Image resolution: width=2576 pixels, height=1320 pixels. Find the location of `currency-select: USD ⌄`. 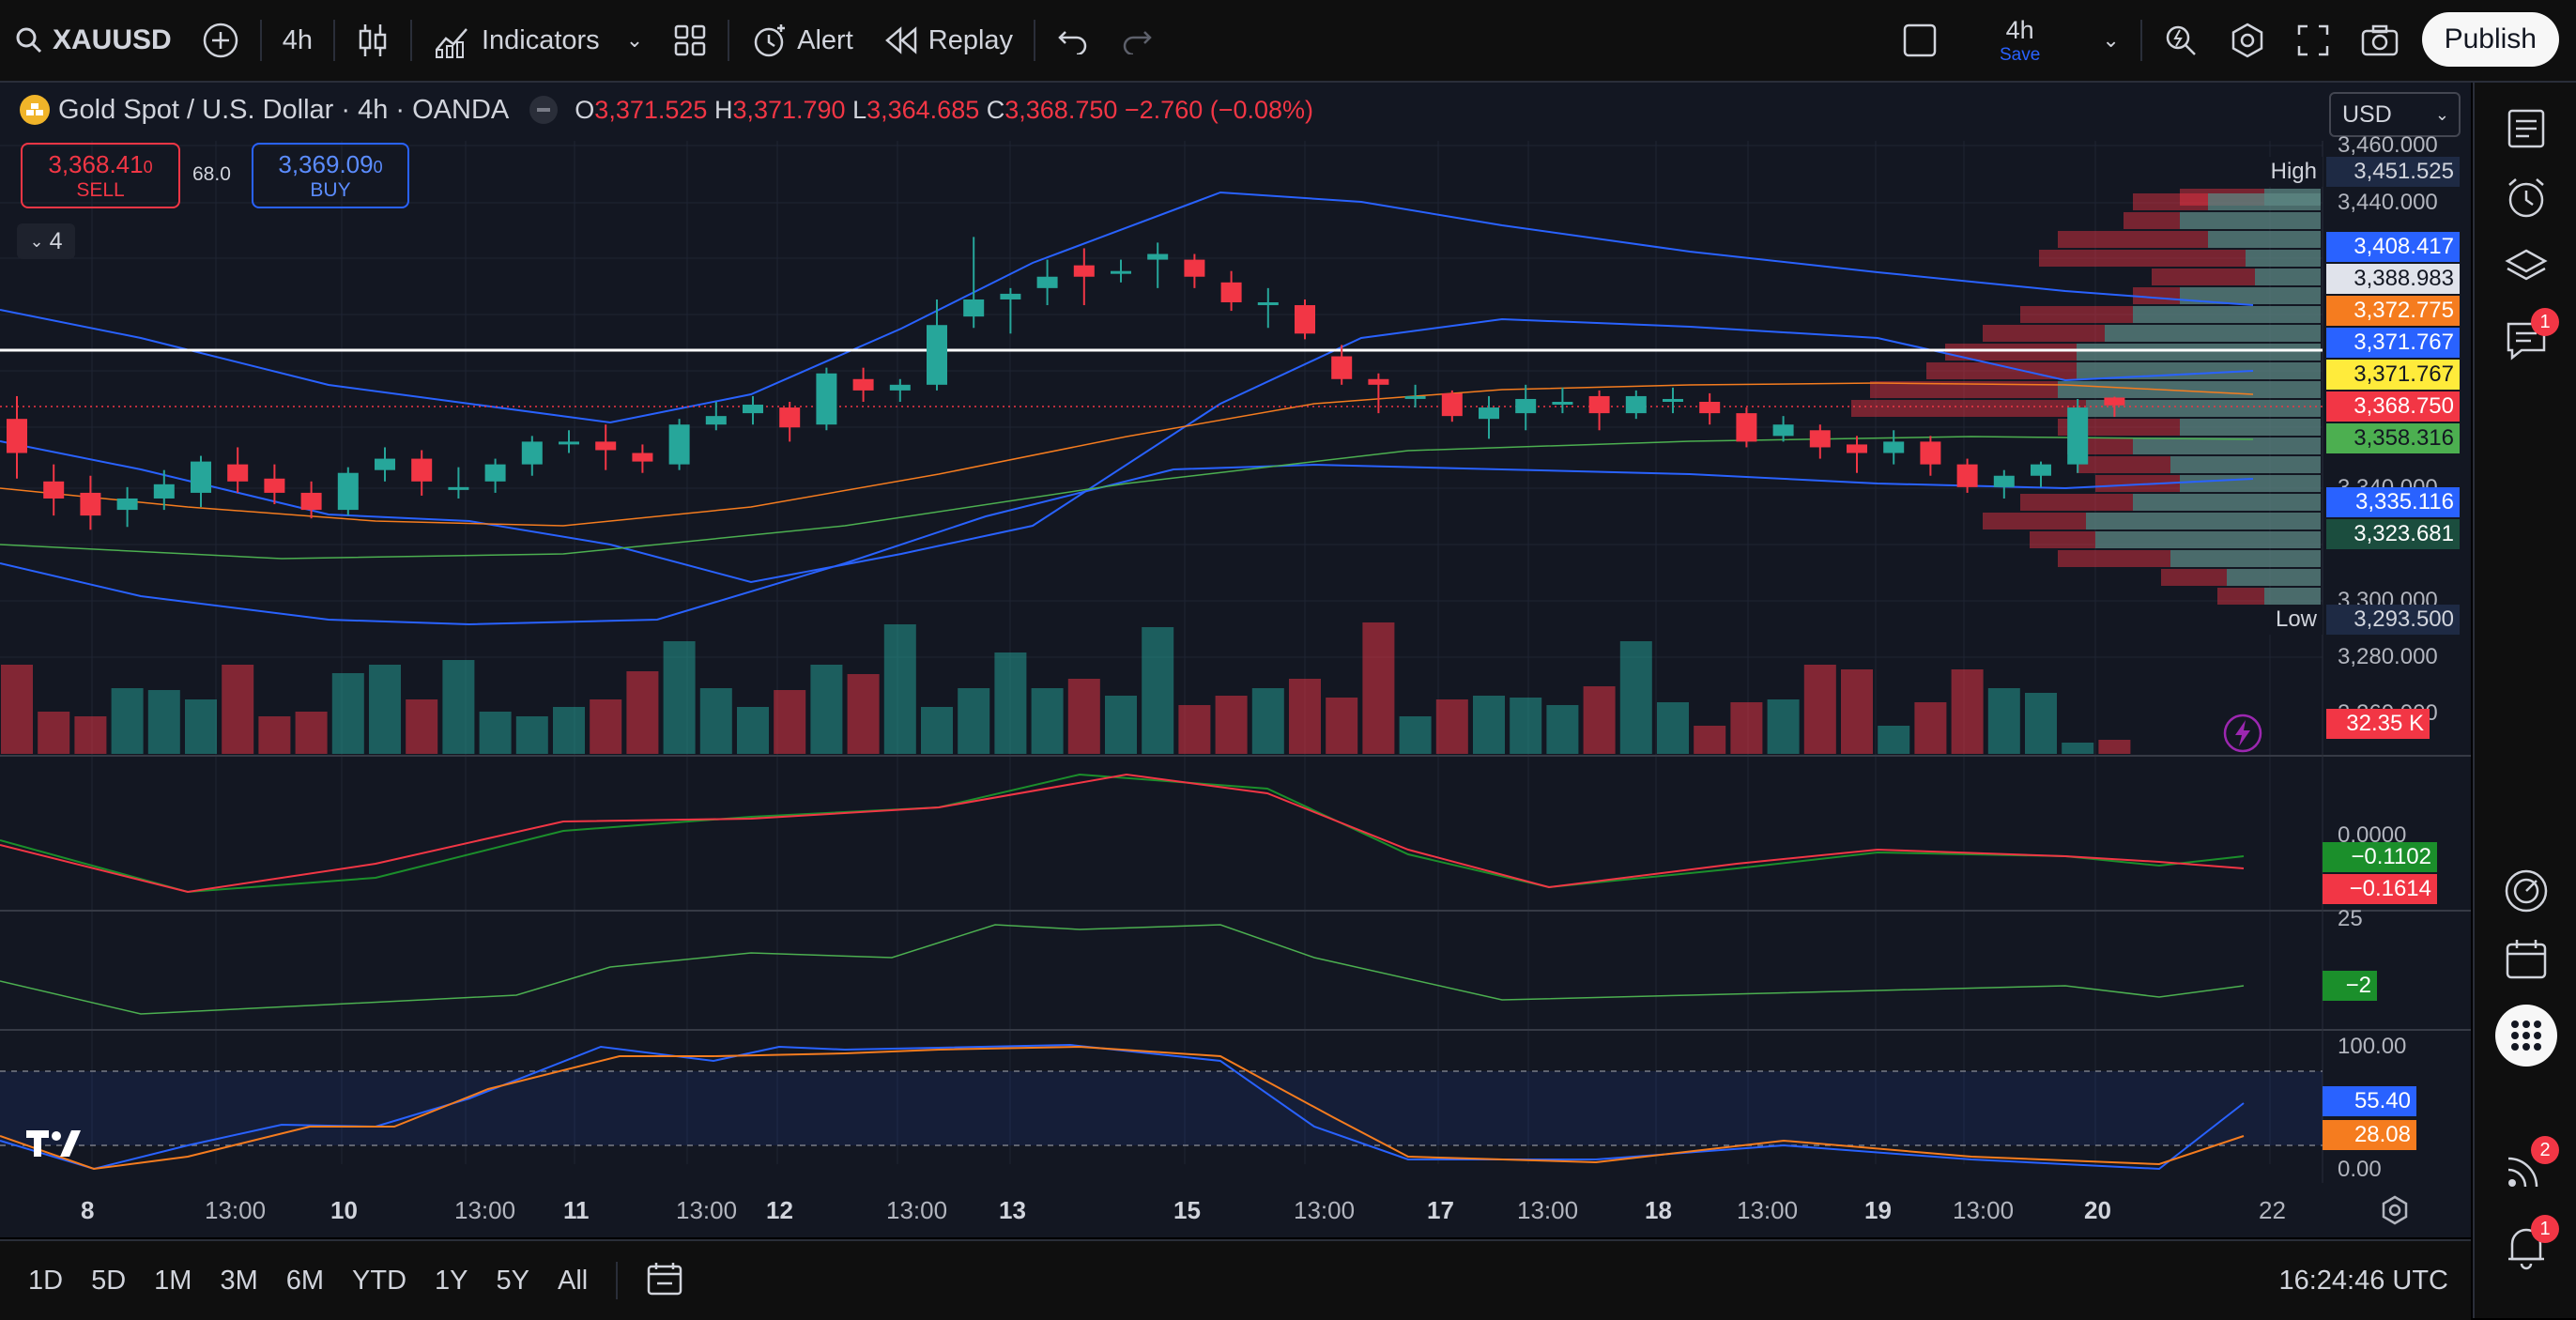

currency-select: USD ⌄ is located at coordinates (2395, 115).